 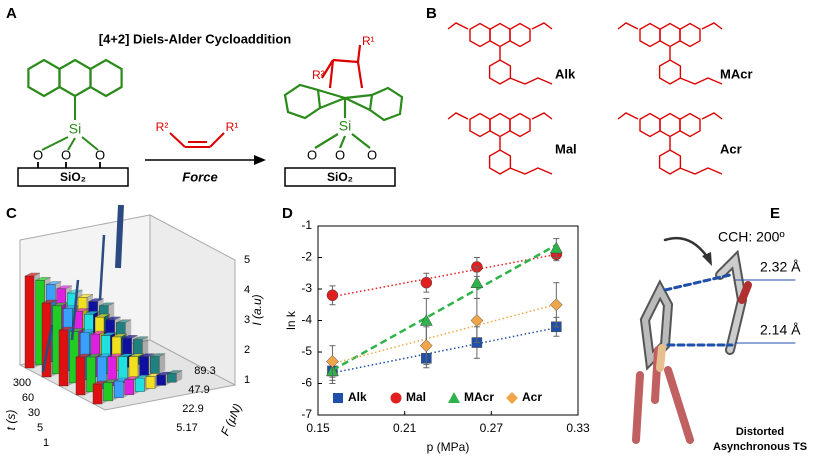 I want to click on y-axis-label: ln k, so click(x=291, y=320).